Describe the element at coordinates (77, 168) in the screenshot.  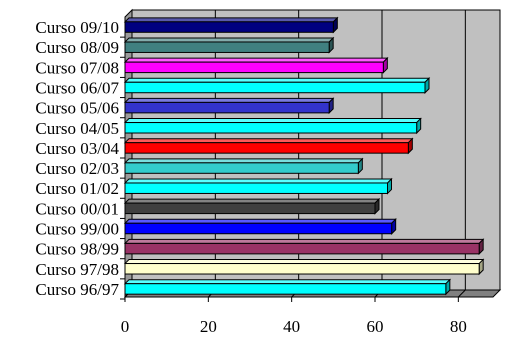
I see `category-label: Curso 02/03` at that location.